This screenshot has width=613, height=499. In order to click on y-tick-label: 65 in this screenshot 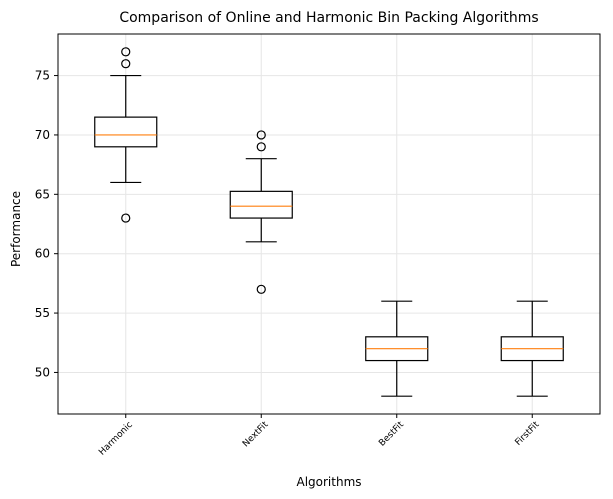, I will do `click(42, 194)`.